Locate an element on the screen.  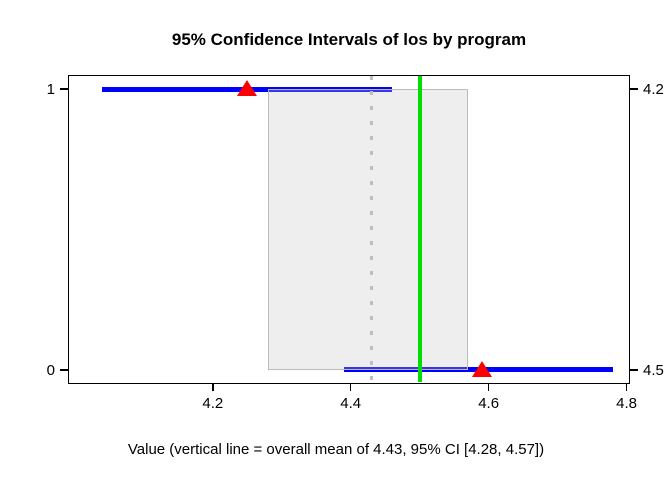
x-axis-tick-label: 4.8 is located at coordinates (626, 403).